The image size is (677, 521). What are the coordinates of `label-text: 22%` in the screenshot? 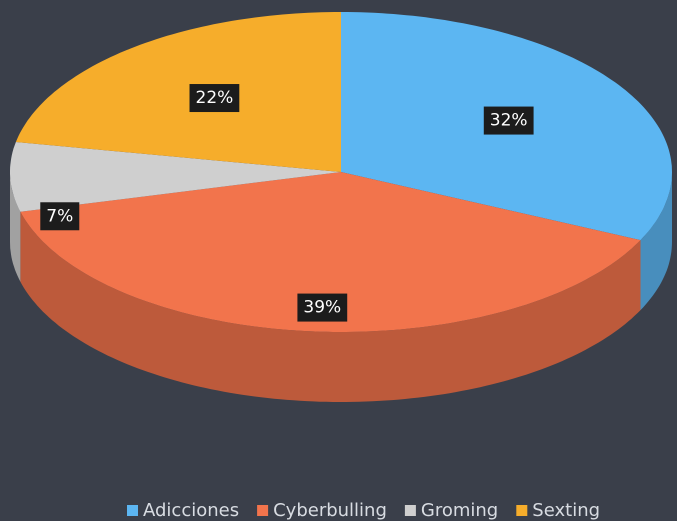 It's located at (215, 98).